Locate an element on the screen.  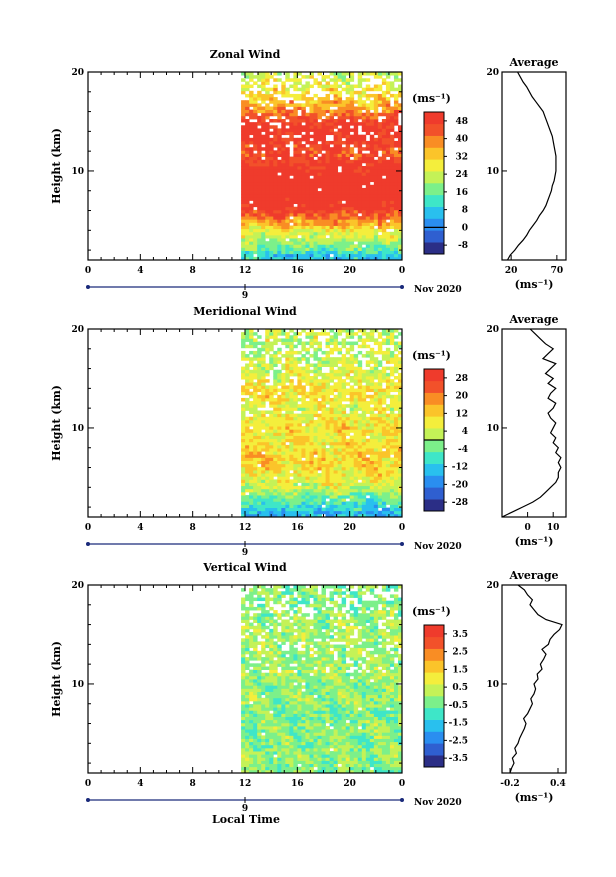
colorbar-segment is located at coordinates (434, 189).